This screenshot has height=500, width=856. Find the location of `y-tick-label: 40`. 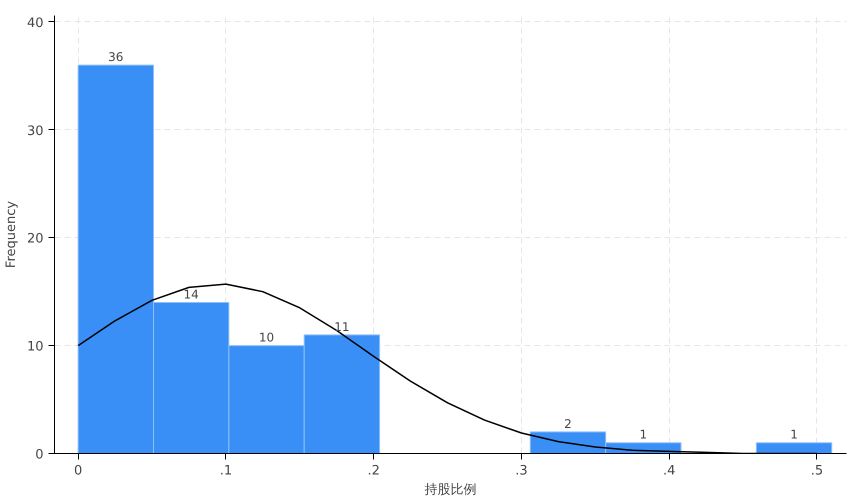

y-tick-label: 40 is located at coordinates (35, 23).